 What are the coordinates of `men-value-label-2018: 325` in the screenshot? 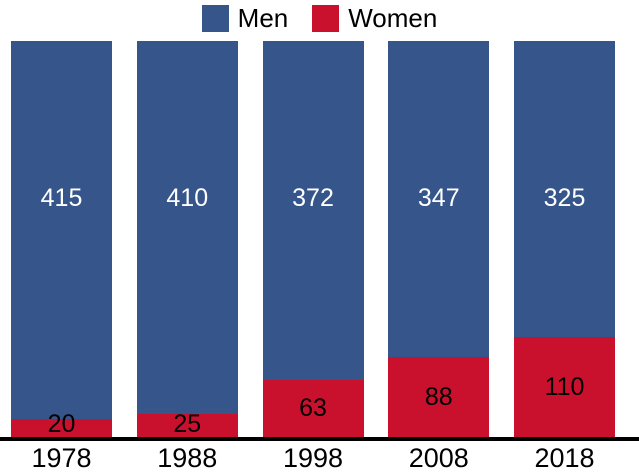 It's located at (564, 198).